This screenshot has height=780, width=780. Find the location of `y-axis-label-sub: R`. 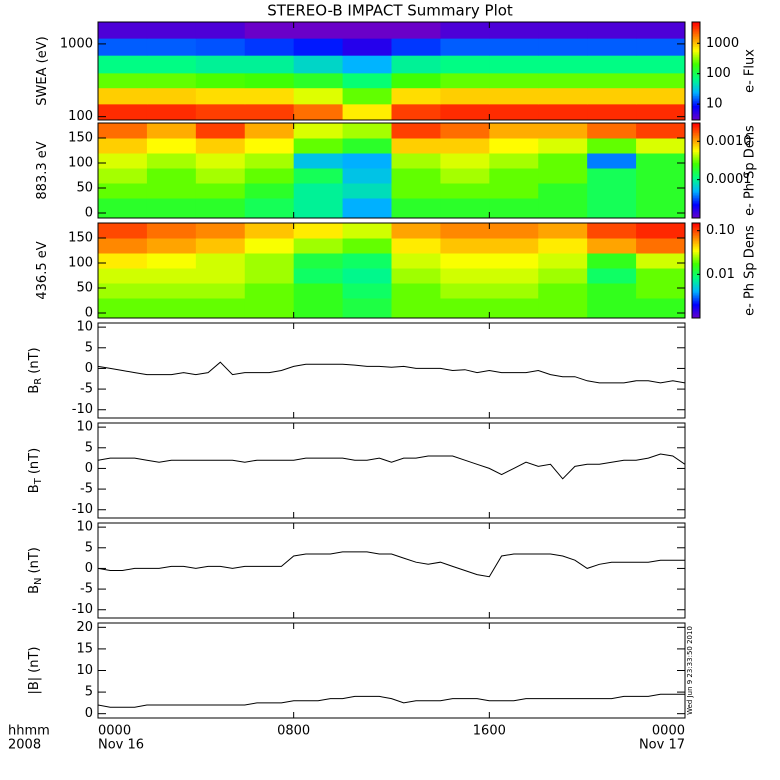

y-axis-label-sub: R is located at coordinates (38, 381).